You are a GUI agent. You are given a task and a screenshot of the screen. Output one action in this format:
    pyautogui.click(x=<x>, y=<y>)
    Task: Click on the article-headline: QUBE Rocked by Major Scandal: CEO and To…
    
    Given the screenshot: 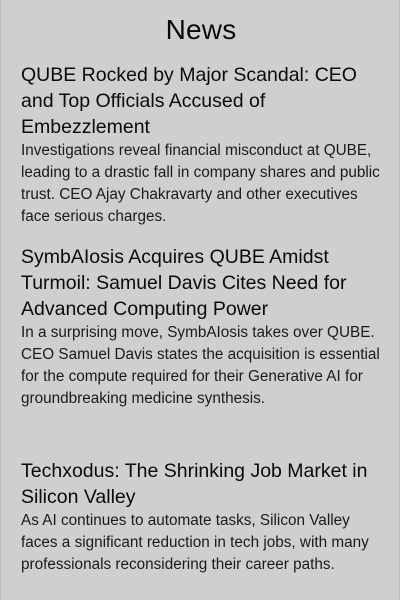 What is the action you would take?
    pyautogui.click(x=189, y=101)
    